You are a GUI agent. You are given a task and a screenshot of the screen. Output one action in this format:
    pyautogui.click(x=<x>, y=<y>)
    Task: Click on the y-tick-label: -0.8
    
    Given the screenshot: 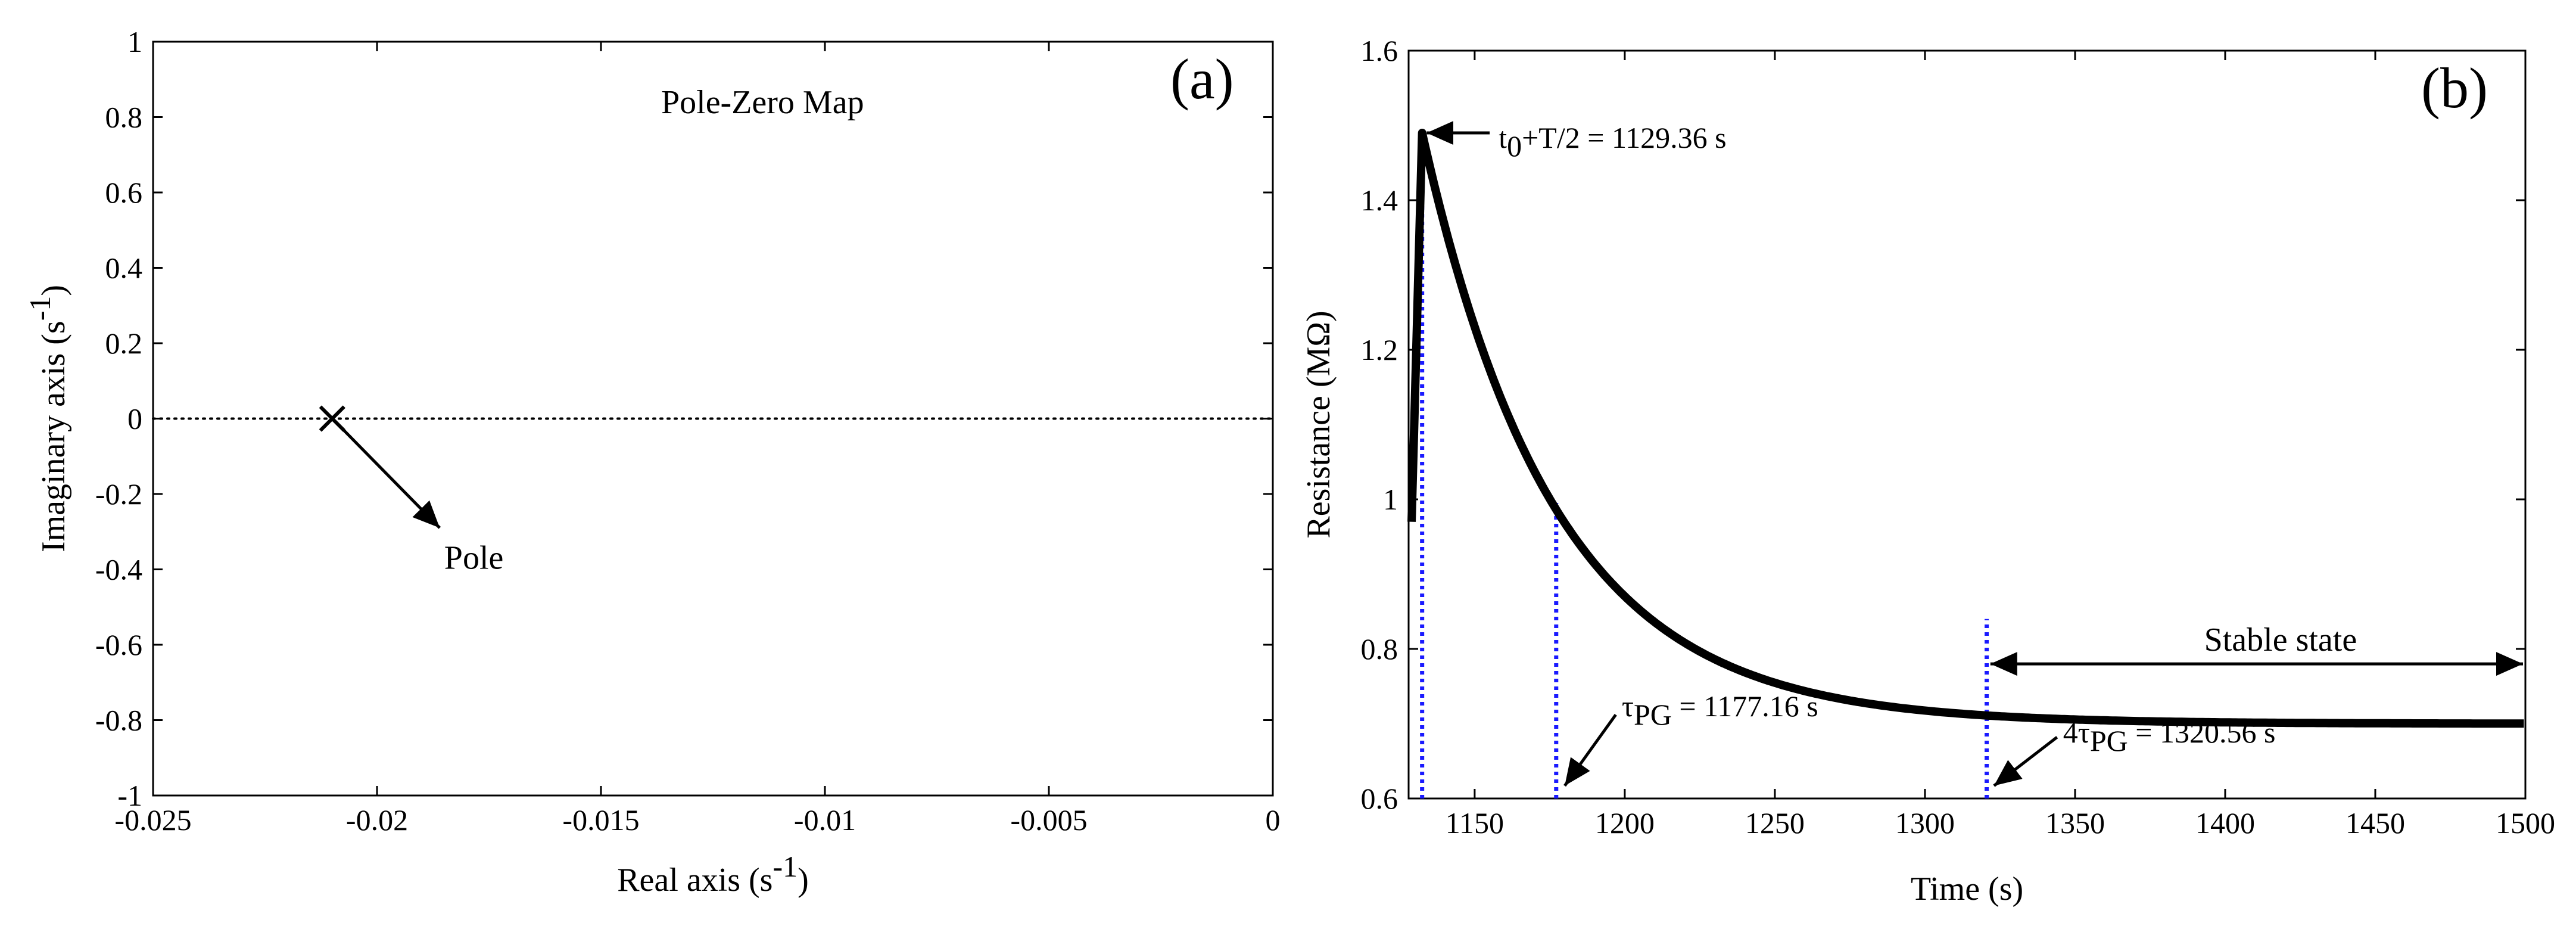 What is the action you would take?
    pyautogui.click(x=118, y=720)
    